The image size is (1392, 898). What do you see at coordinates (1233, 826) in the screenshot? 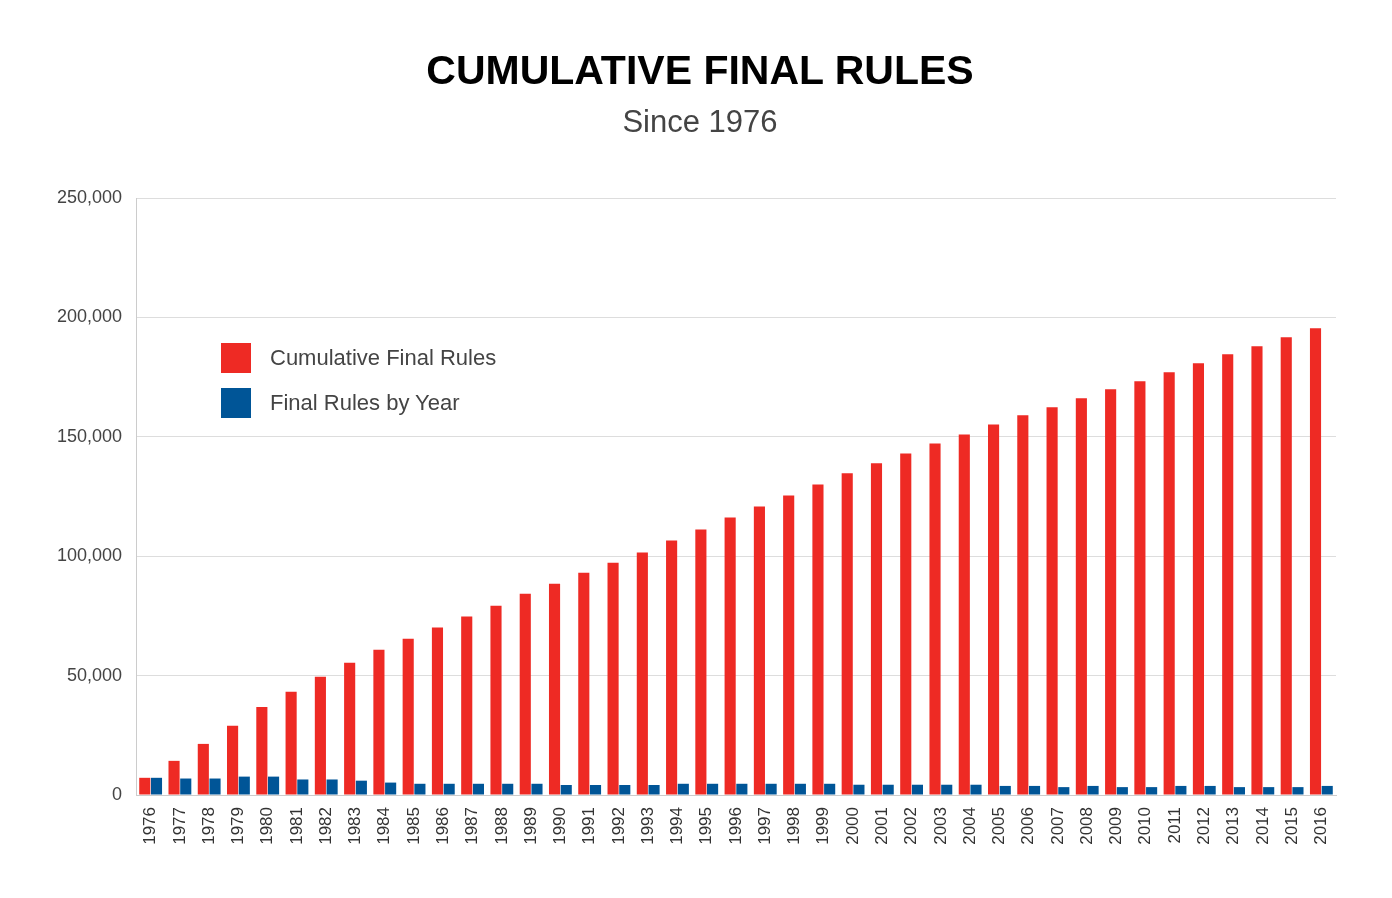
I see `x-tick-label: 2013` at bounding box center [1233, 826].